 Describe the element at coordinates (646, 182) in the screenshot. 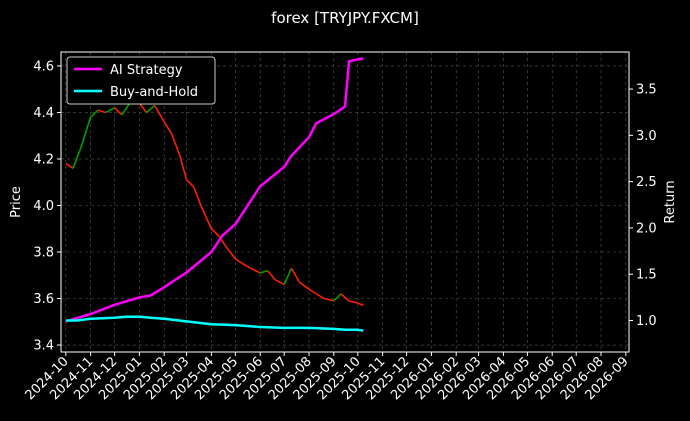

I see `right-tick-label: 2.5` at that location.